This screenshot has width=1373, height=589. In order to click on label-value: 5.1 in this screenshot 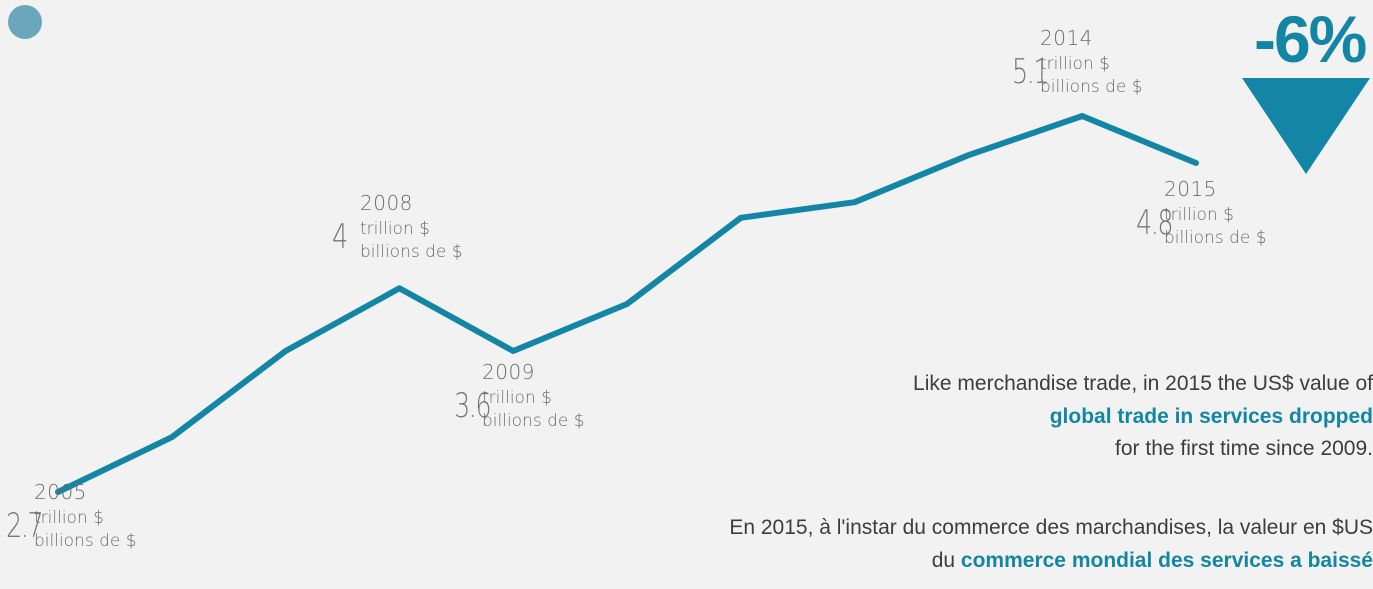, I will do `click(1031, 72)`.